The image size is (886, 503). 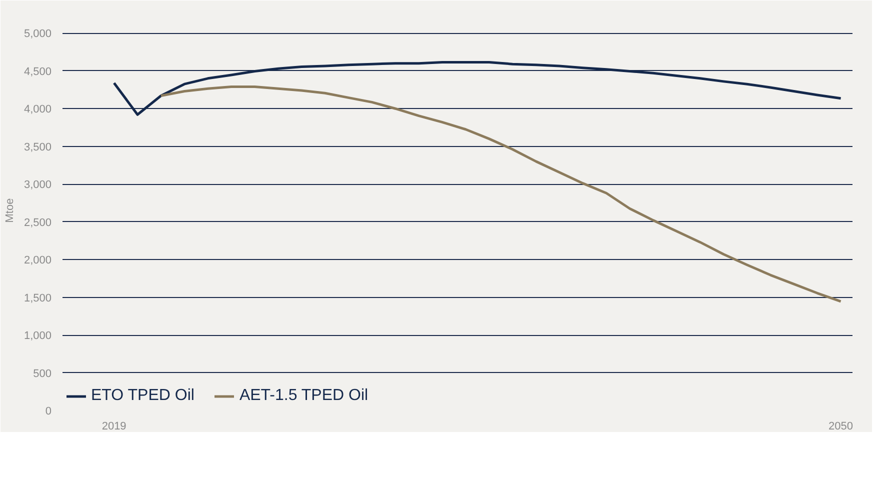 I want to click on y-tick-label: 0, so click(x=48, y=412).